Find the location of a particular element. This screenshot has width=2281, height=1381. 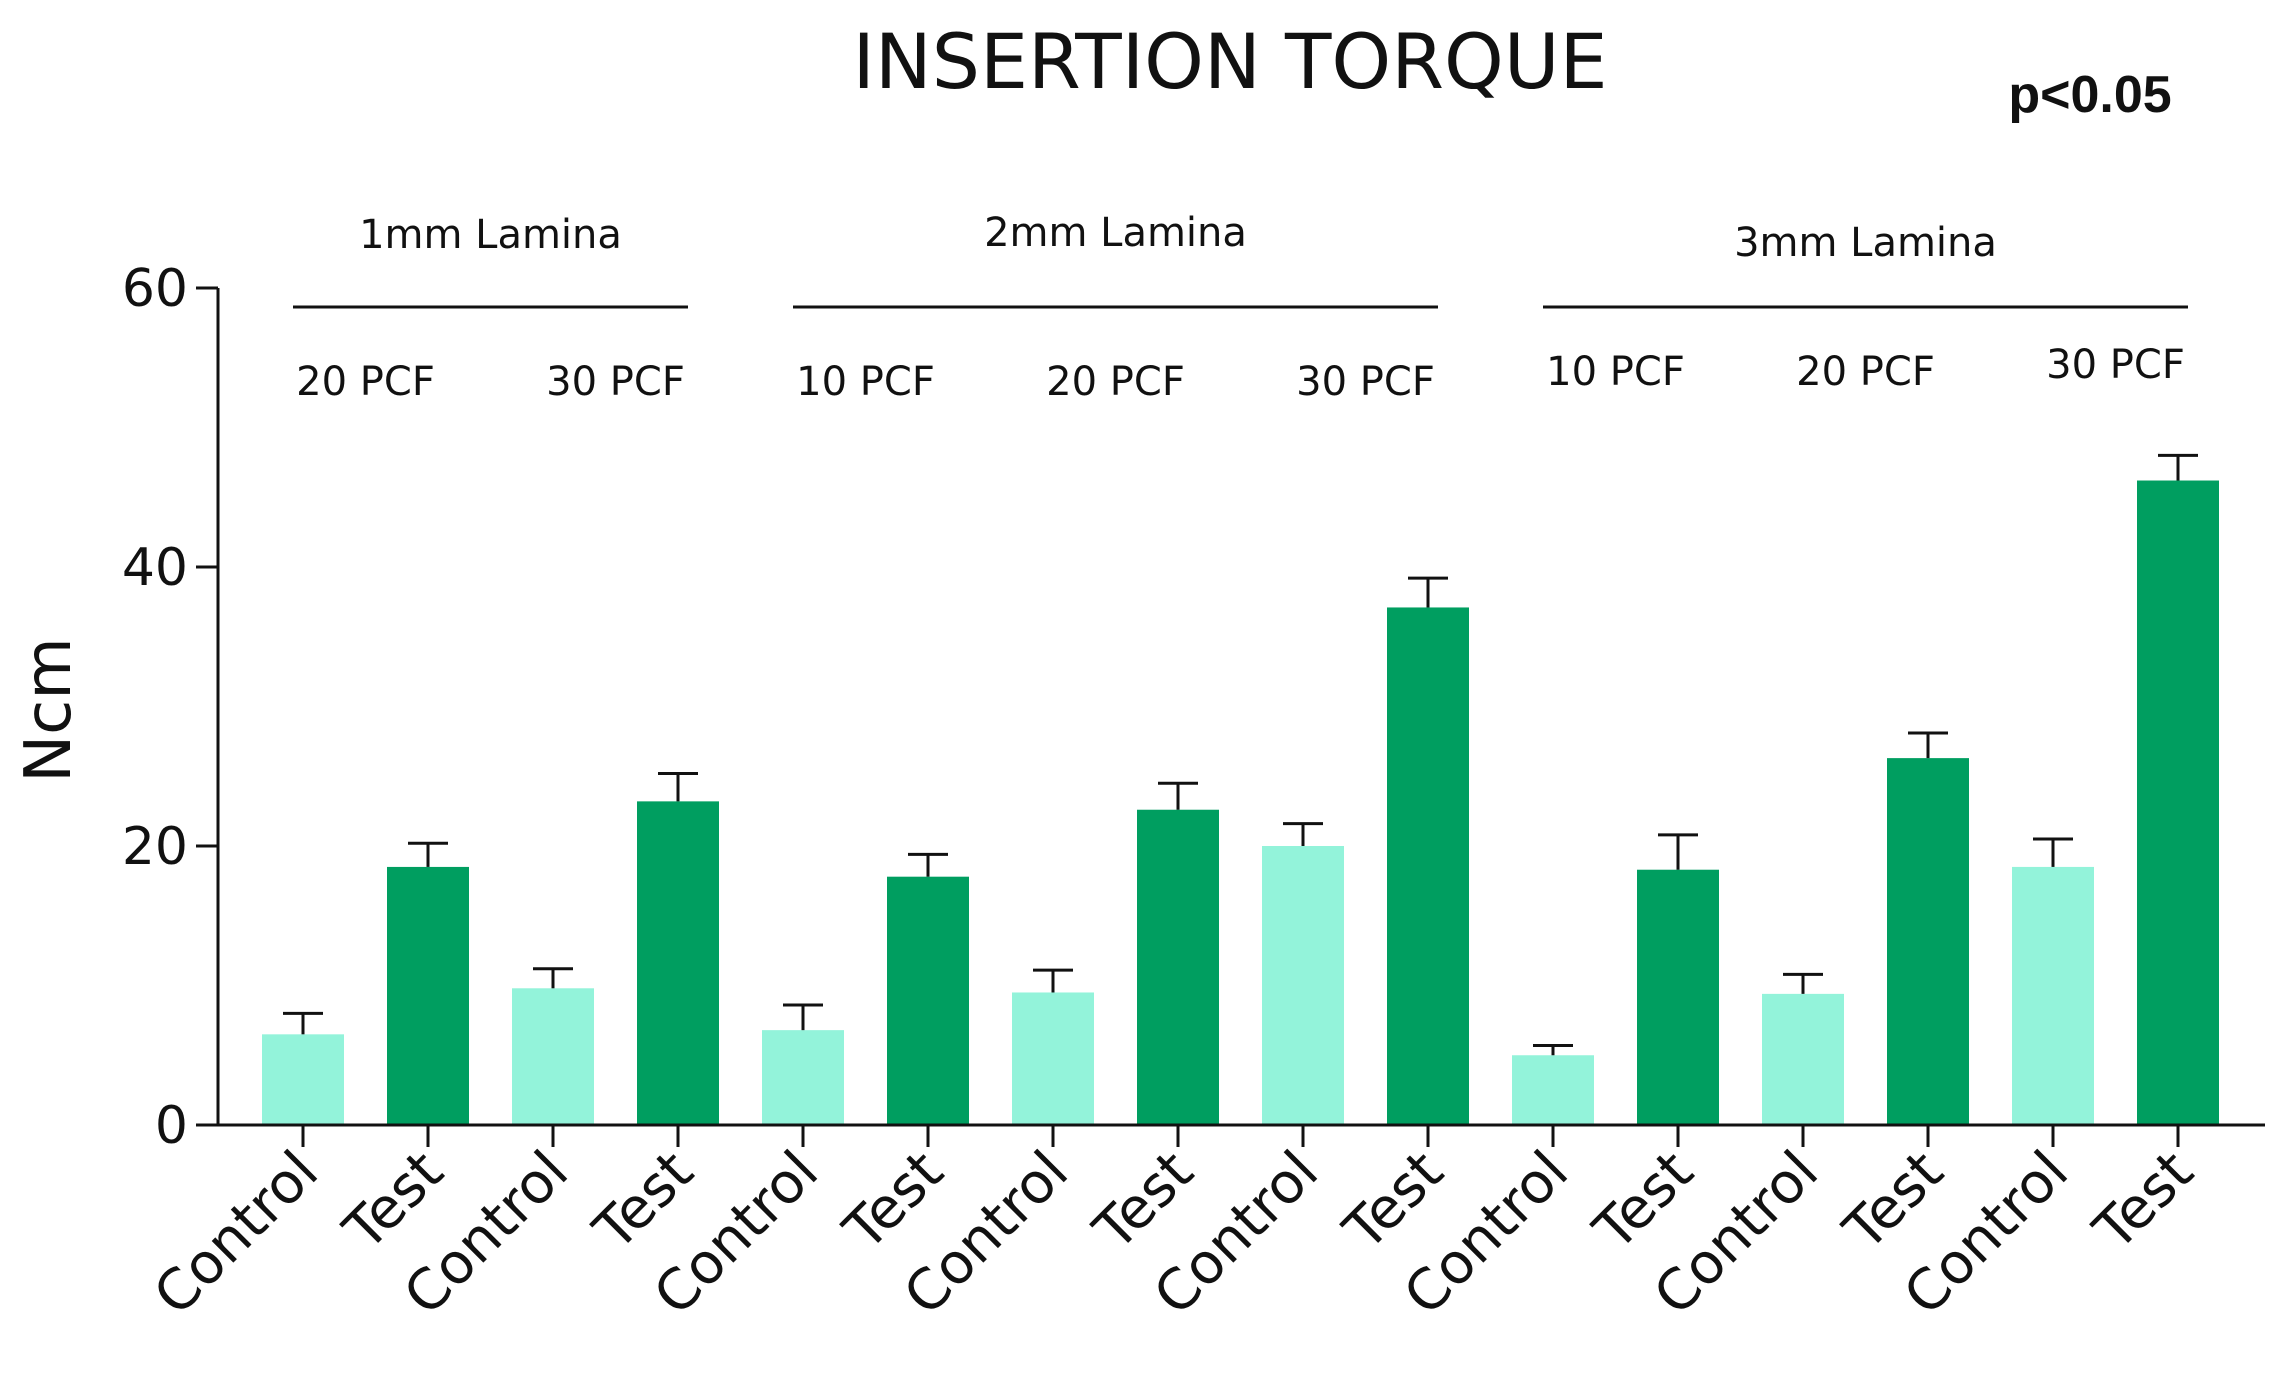

x-label-15-test: Test is located at coordinates (2143, 1201).